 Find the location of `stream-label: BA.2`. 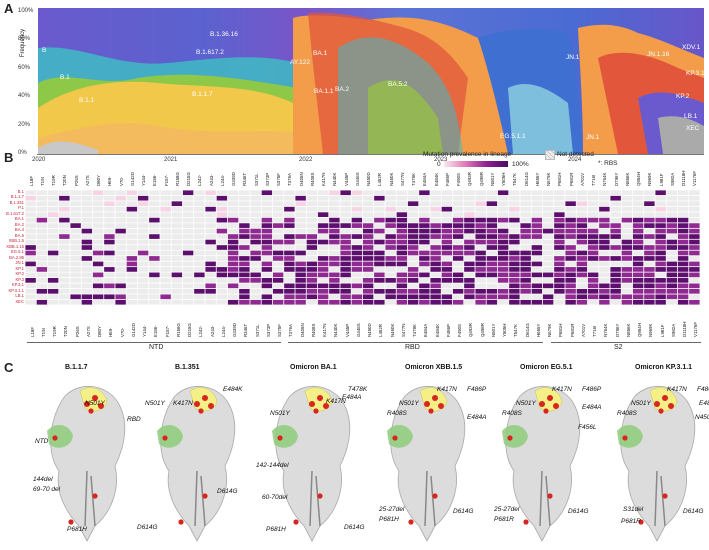

stream-label: BA.2 is located at coordinates (342, 89).